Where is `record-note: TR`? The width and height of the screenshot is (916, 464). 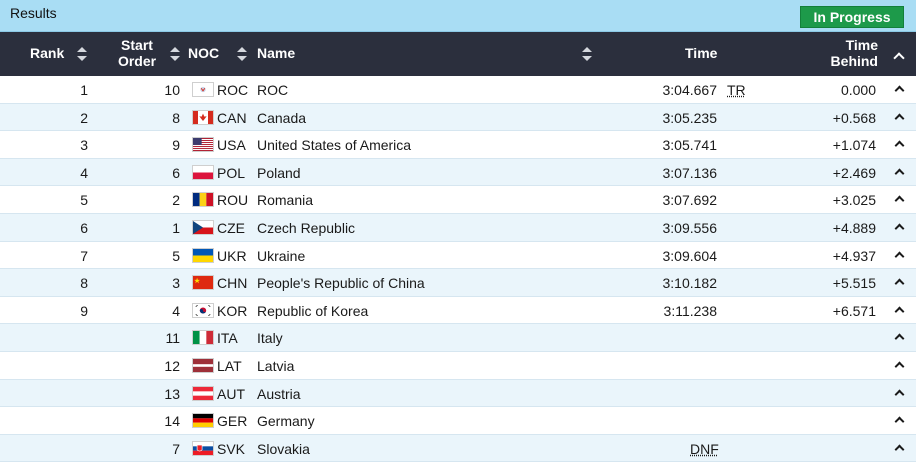 record-note: TR is located at coordinates (736, 90).